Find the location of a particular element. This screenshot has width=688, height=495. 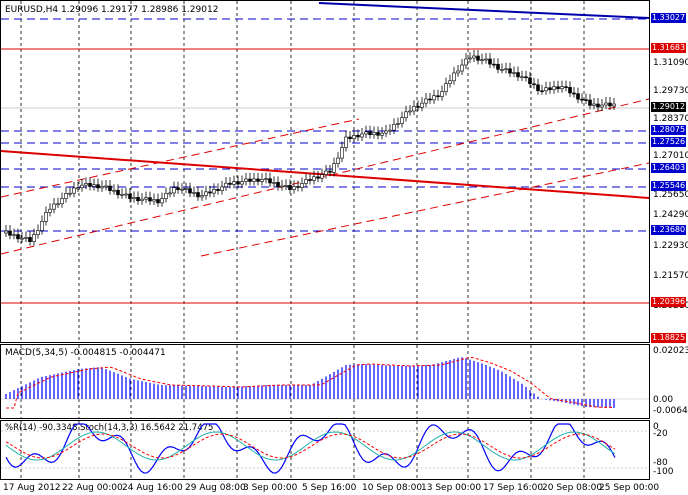

stoch-signal-line is located at coordinates (310, 446).